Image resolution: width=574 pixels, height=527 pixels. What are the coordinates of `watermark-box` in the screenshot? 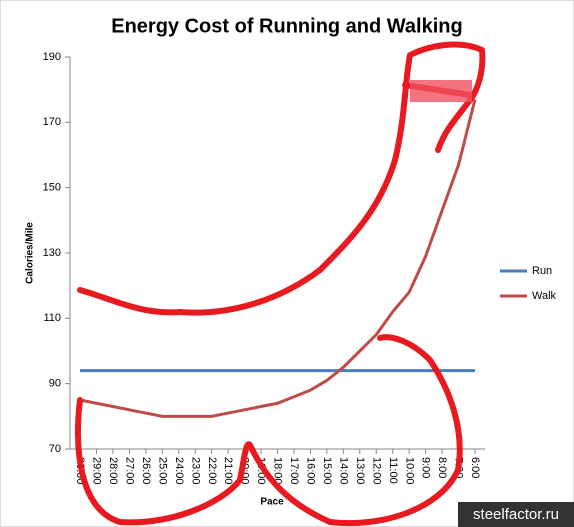 It's located at (516, 514).